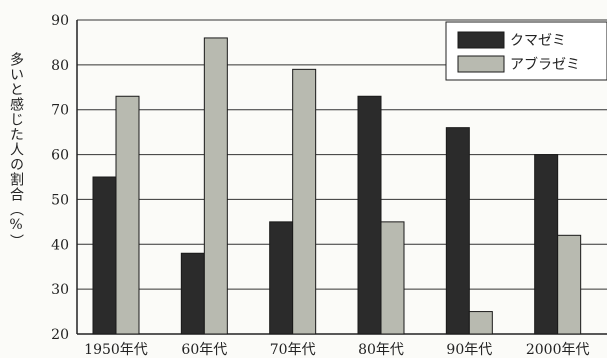  Describe the element at coordinates (60, 290) in the screenshot. I see `y-tick-label: 30` at that location.